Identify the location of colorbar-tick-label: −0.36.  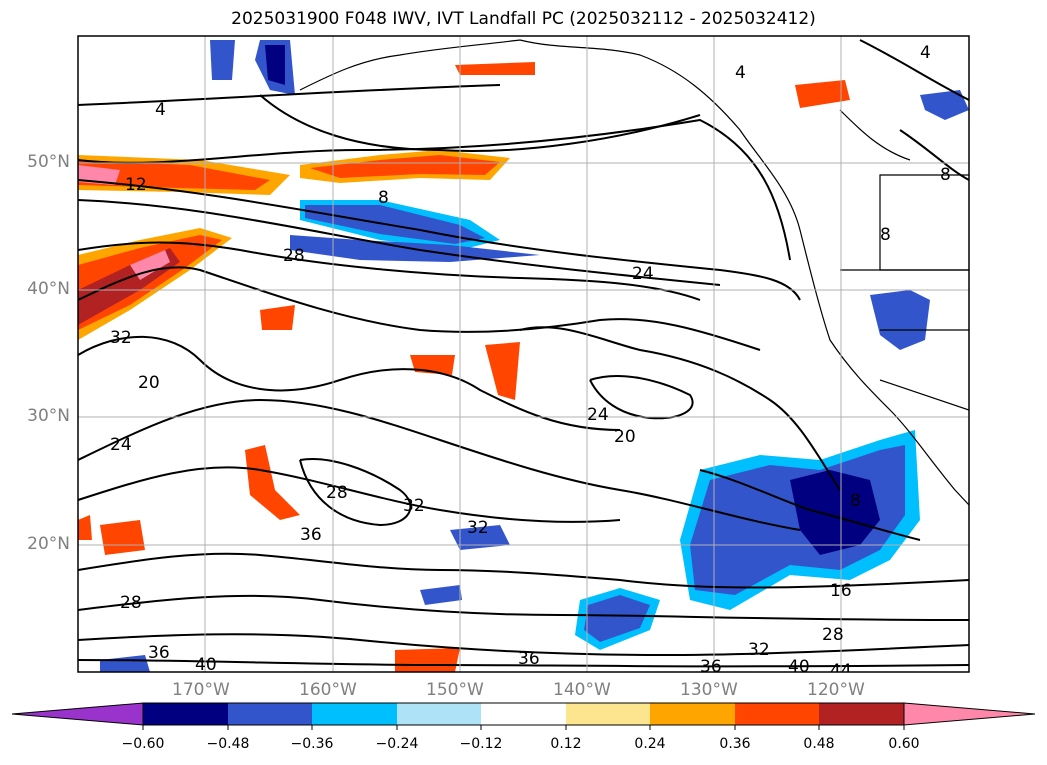
(312, 744).